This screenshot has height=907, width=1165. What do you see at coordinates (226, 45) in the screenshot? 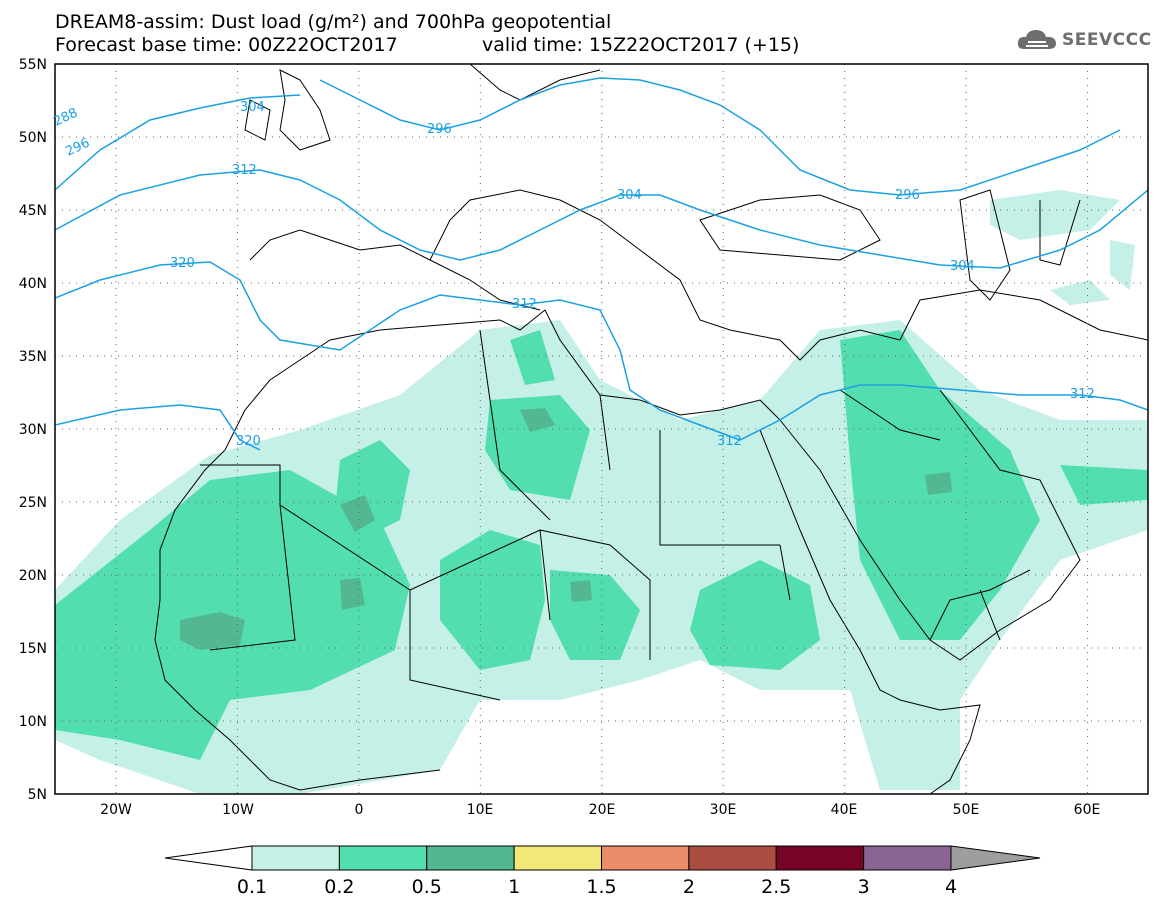
I see `forecast-base-time: Forecast base time: 00Z22OCT2017` at bounding box center [226, 45].